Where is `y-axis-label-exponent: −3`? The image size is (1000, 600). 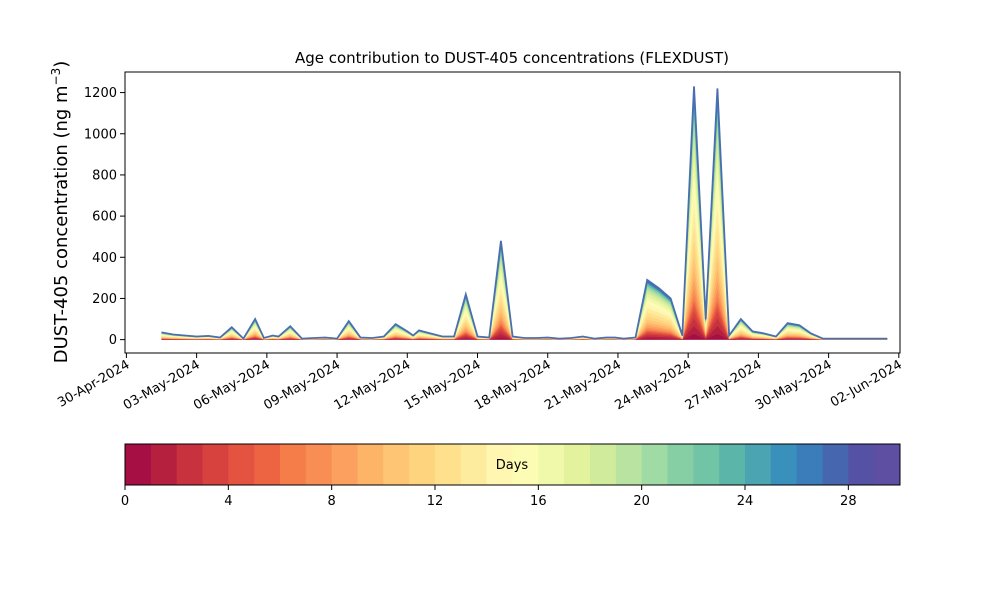
y-axis-label-exponent: −3 is located at coordinates (56, 77).